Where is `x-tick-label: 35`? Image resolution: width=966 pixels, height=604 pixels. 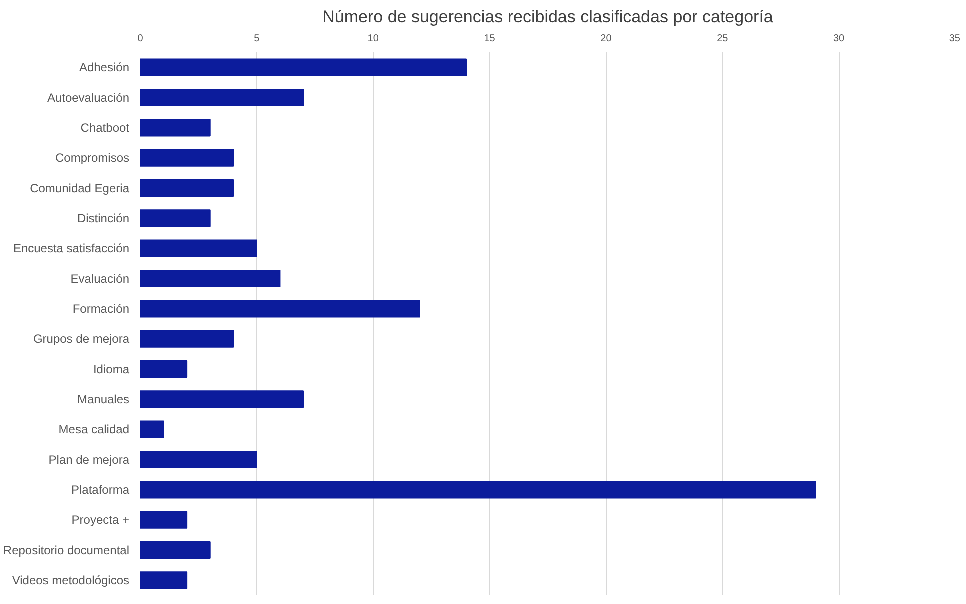 x-tick-label: 35 is located at coordinates (955, 39).